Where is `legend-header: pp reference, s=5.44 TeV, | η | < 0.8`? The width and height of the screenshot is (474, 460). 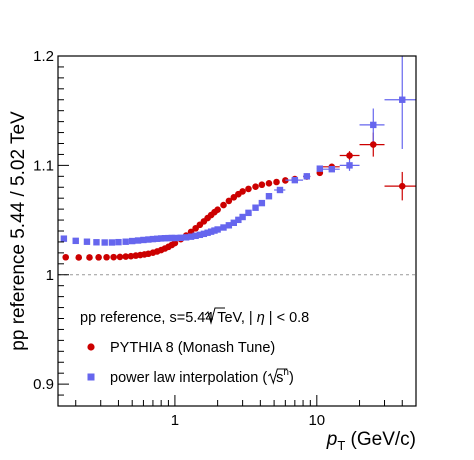
legend-header: pp reference, s=5.44 TeV, | η | < 0.8 is located at coordinates (194, 318).